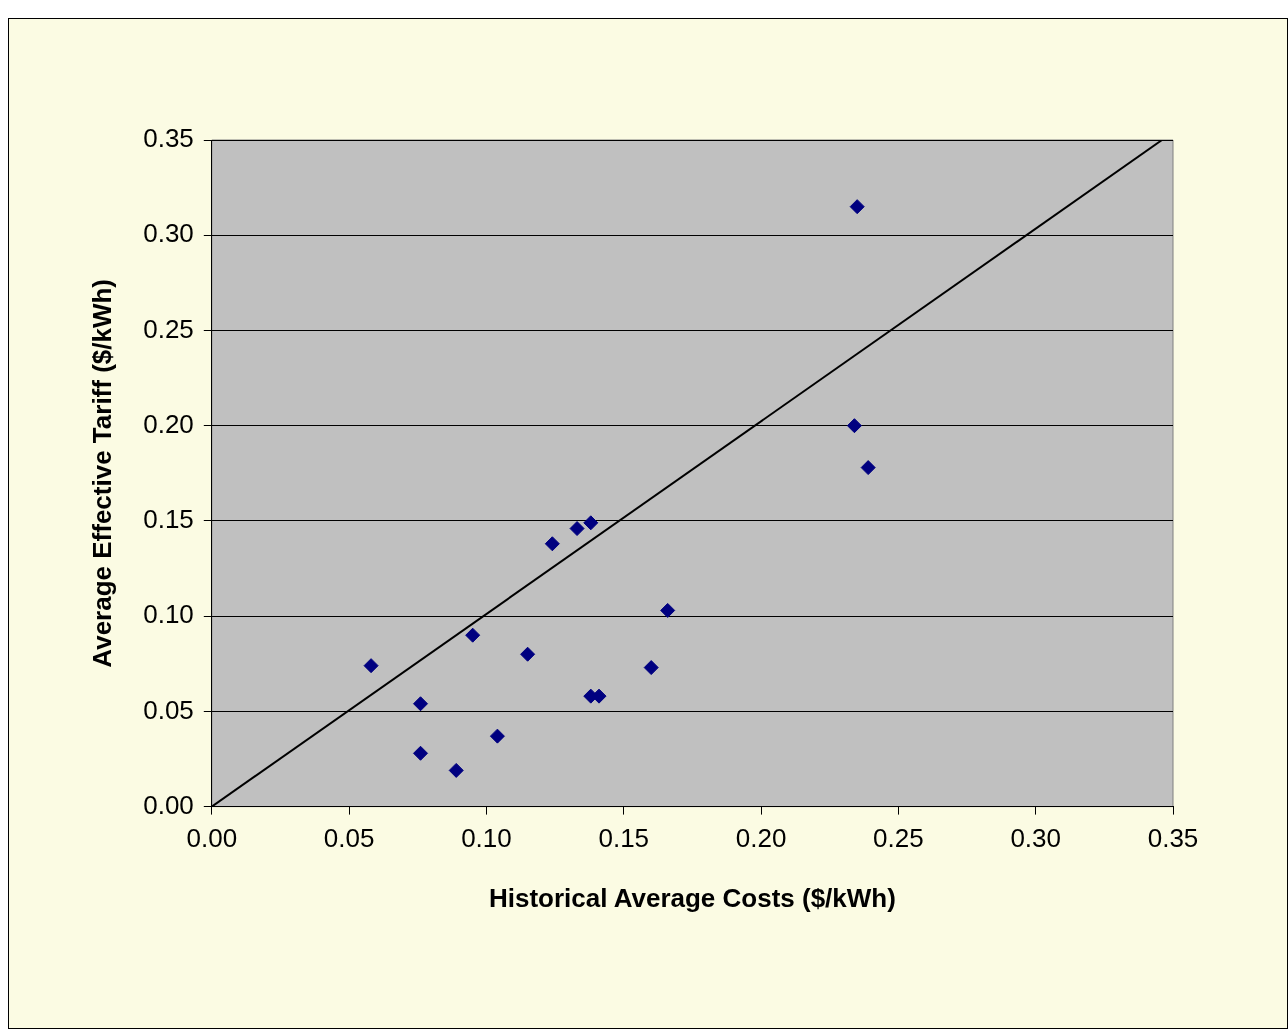 The image size is (1288, 1029). I want to click on x-tick-label: 0.15, so click(624, 838).